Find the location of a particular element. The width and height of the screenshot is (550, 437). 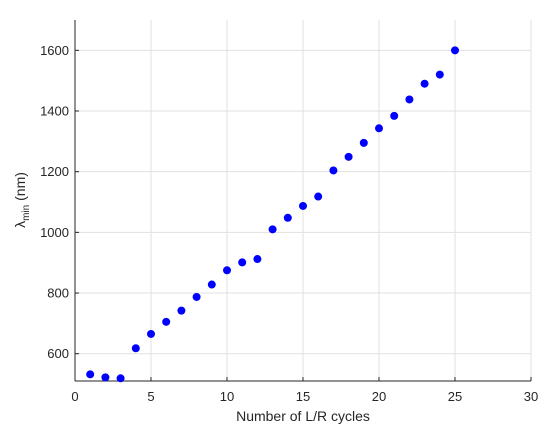

x-tick-label: 30 is located at coordinates (531, 396).